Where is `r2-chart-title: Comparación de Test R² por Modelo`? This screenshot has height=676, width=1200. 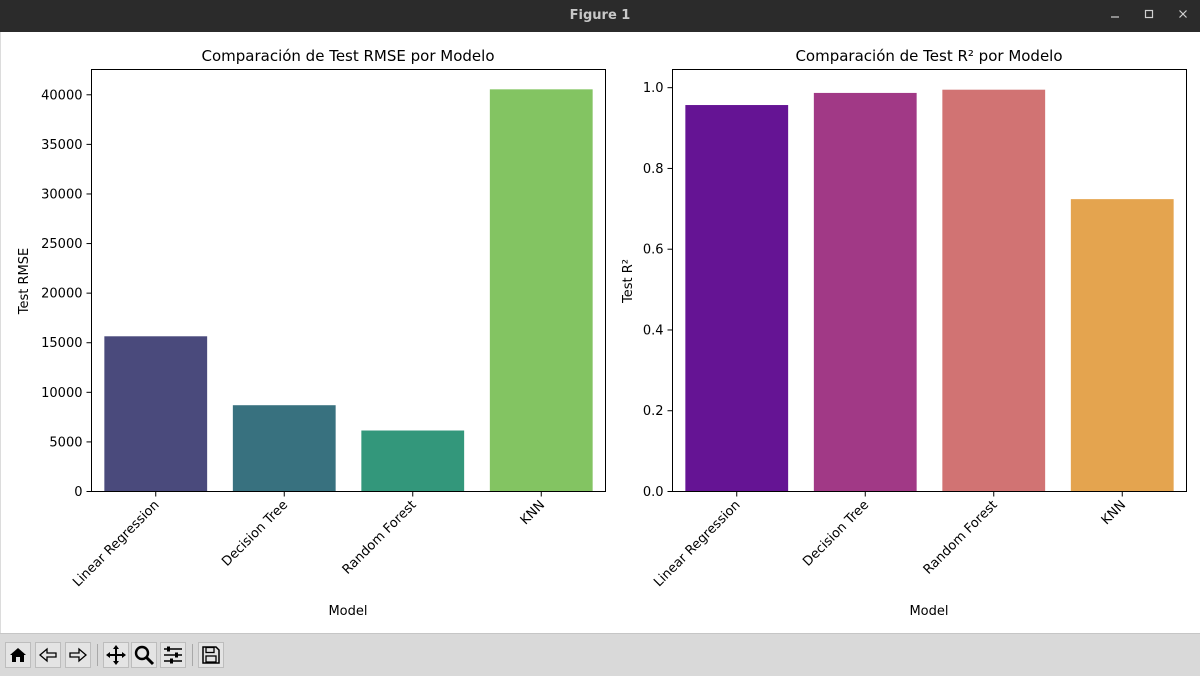 r2-chart-title: Comparación de Test R² por Modelo is located at coordinates (928, 56).